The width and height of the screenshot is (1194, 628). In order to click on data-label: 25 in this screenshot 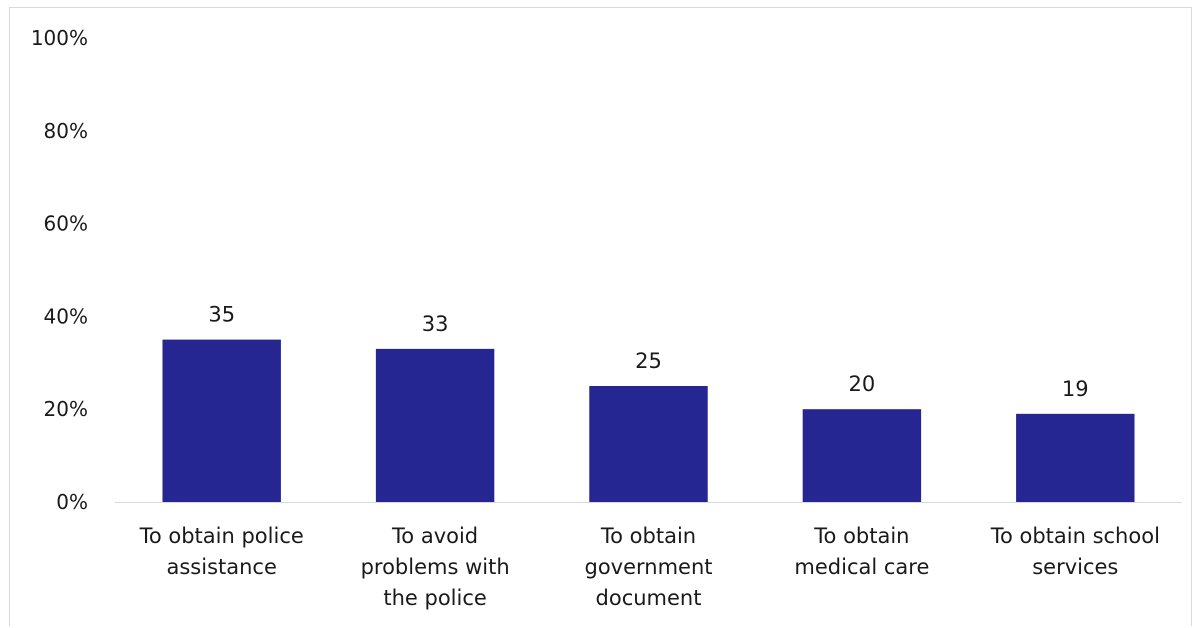, I will do `click(648, 361)`.